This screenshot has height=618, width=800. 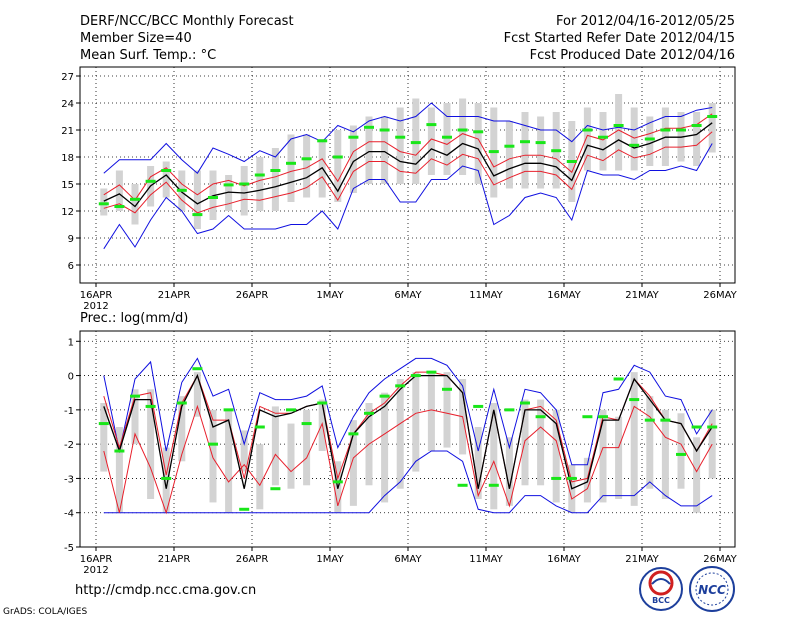 I want to click on prec-xtick-label: 6MAY, so click(x=408, y=559).